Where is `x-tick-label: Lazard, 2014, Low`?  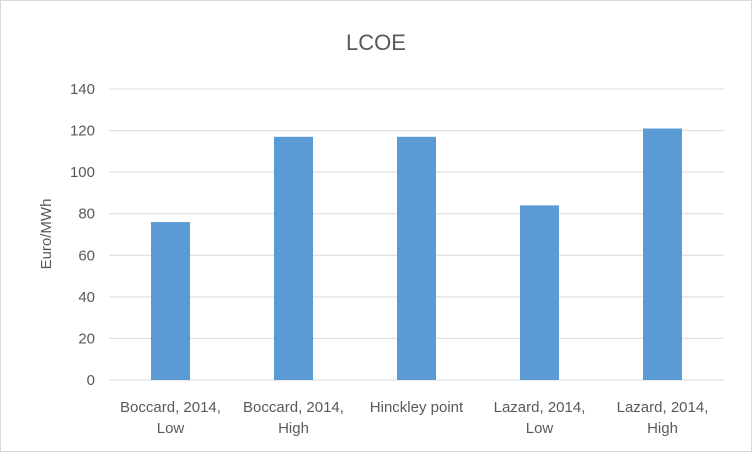 x-tick-label: Lazard, 2014, Low is located at coordinates (540, 418).